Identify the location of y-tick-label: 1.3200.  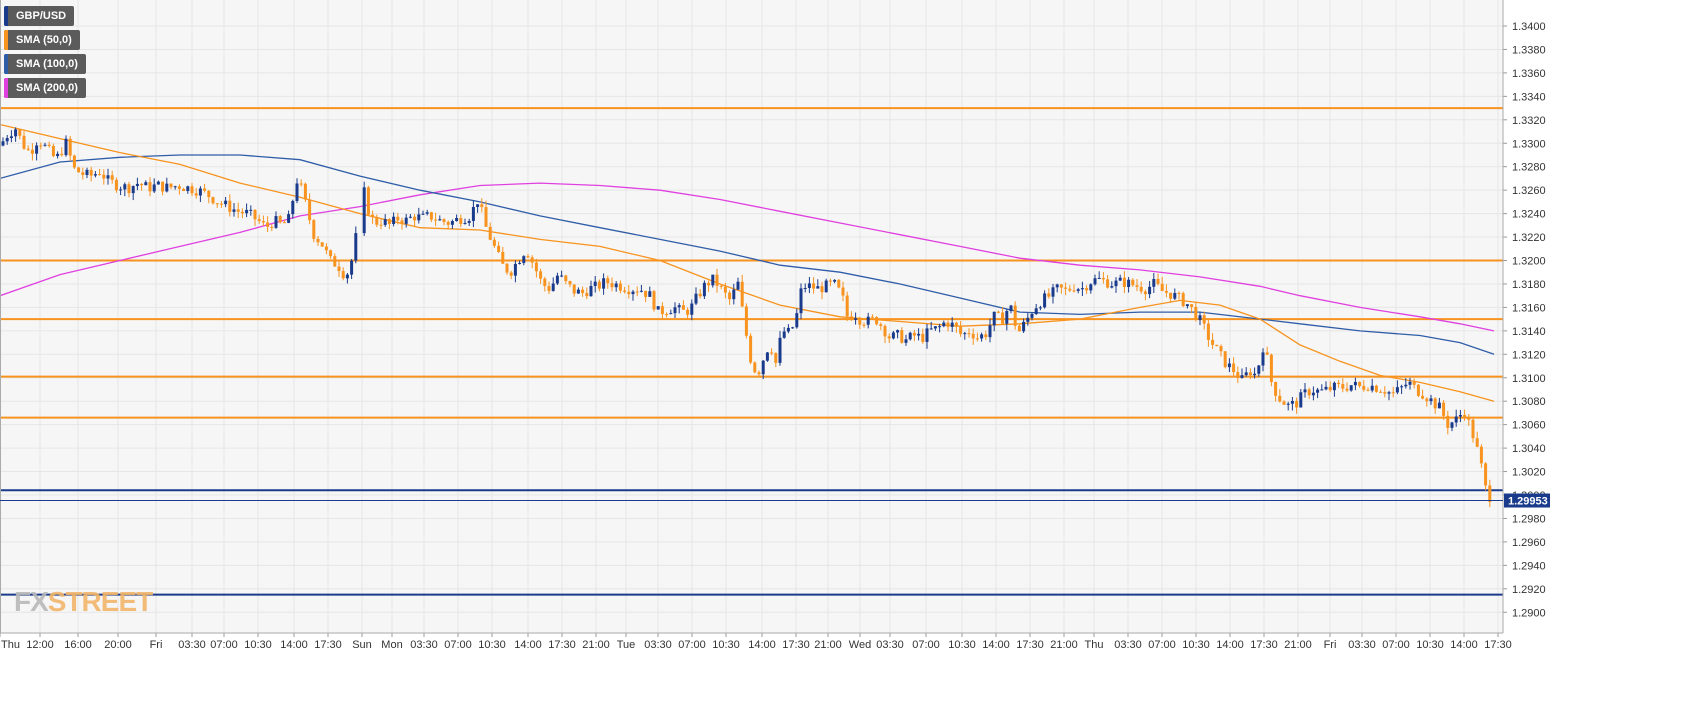
(1529, 262).